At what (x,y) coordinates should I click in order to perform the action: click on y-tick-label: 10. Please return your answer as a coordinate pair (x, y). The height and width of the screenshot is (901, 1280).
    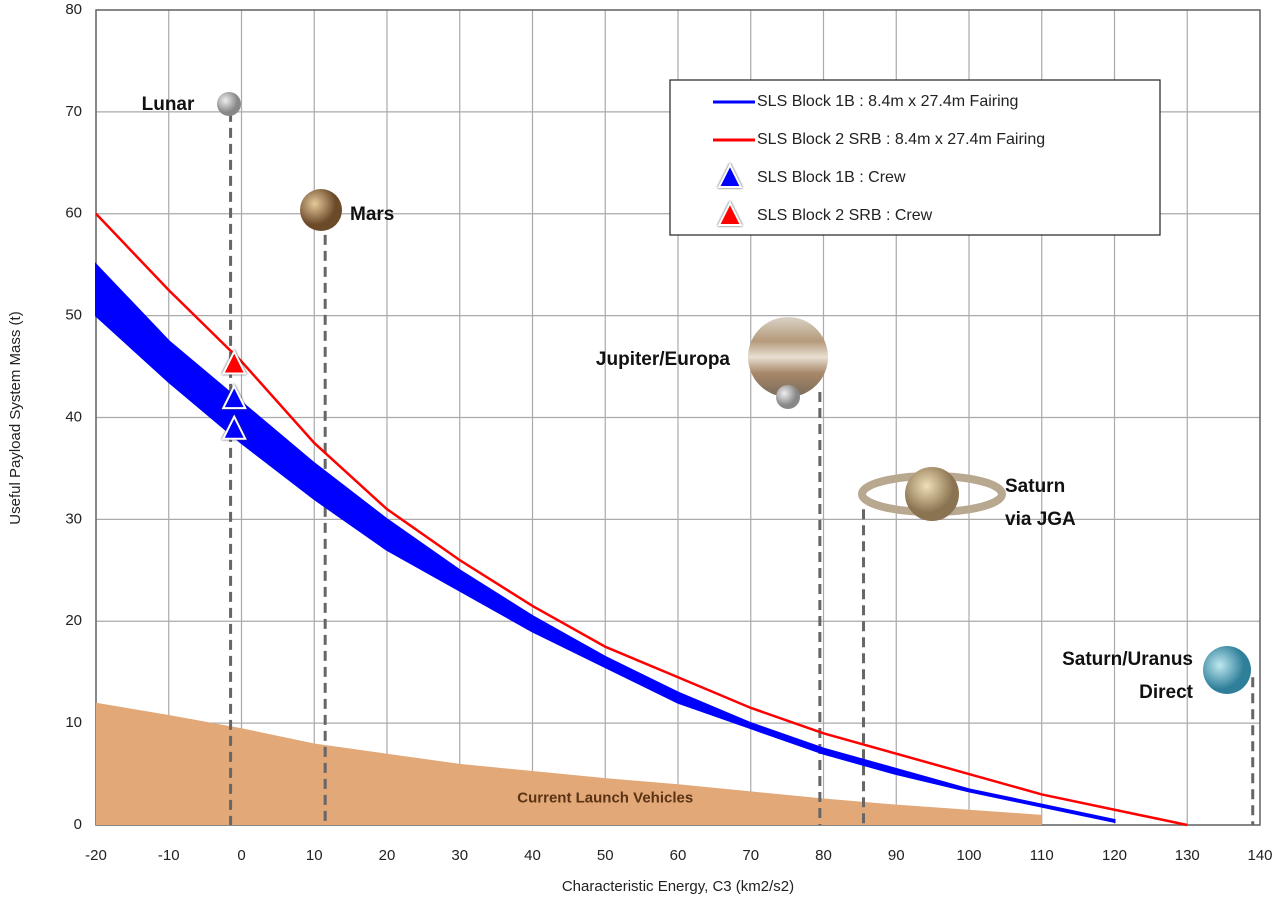
    Looking at the image, I should click on (73, 722).